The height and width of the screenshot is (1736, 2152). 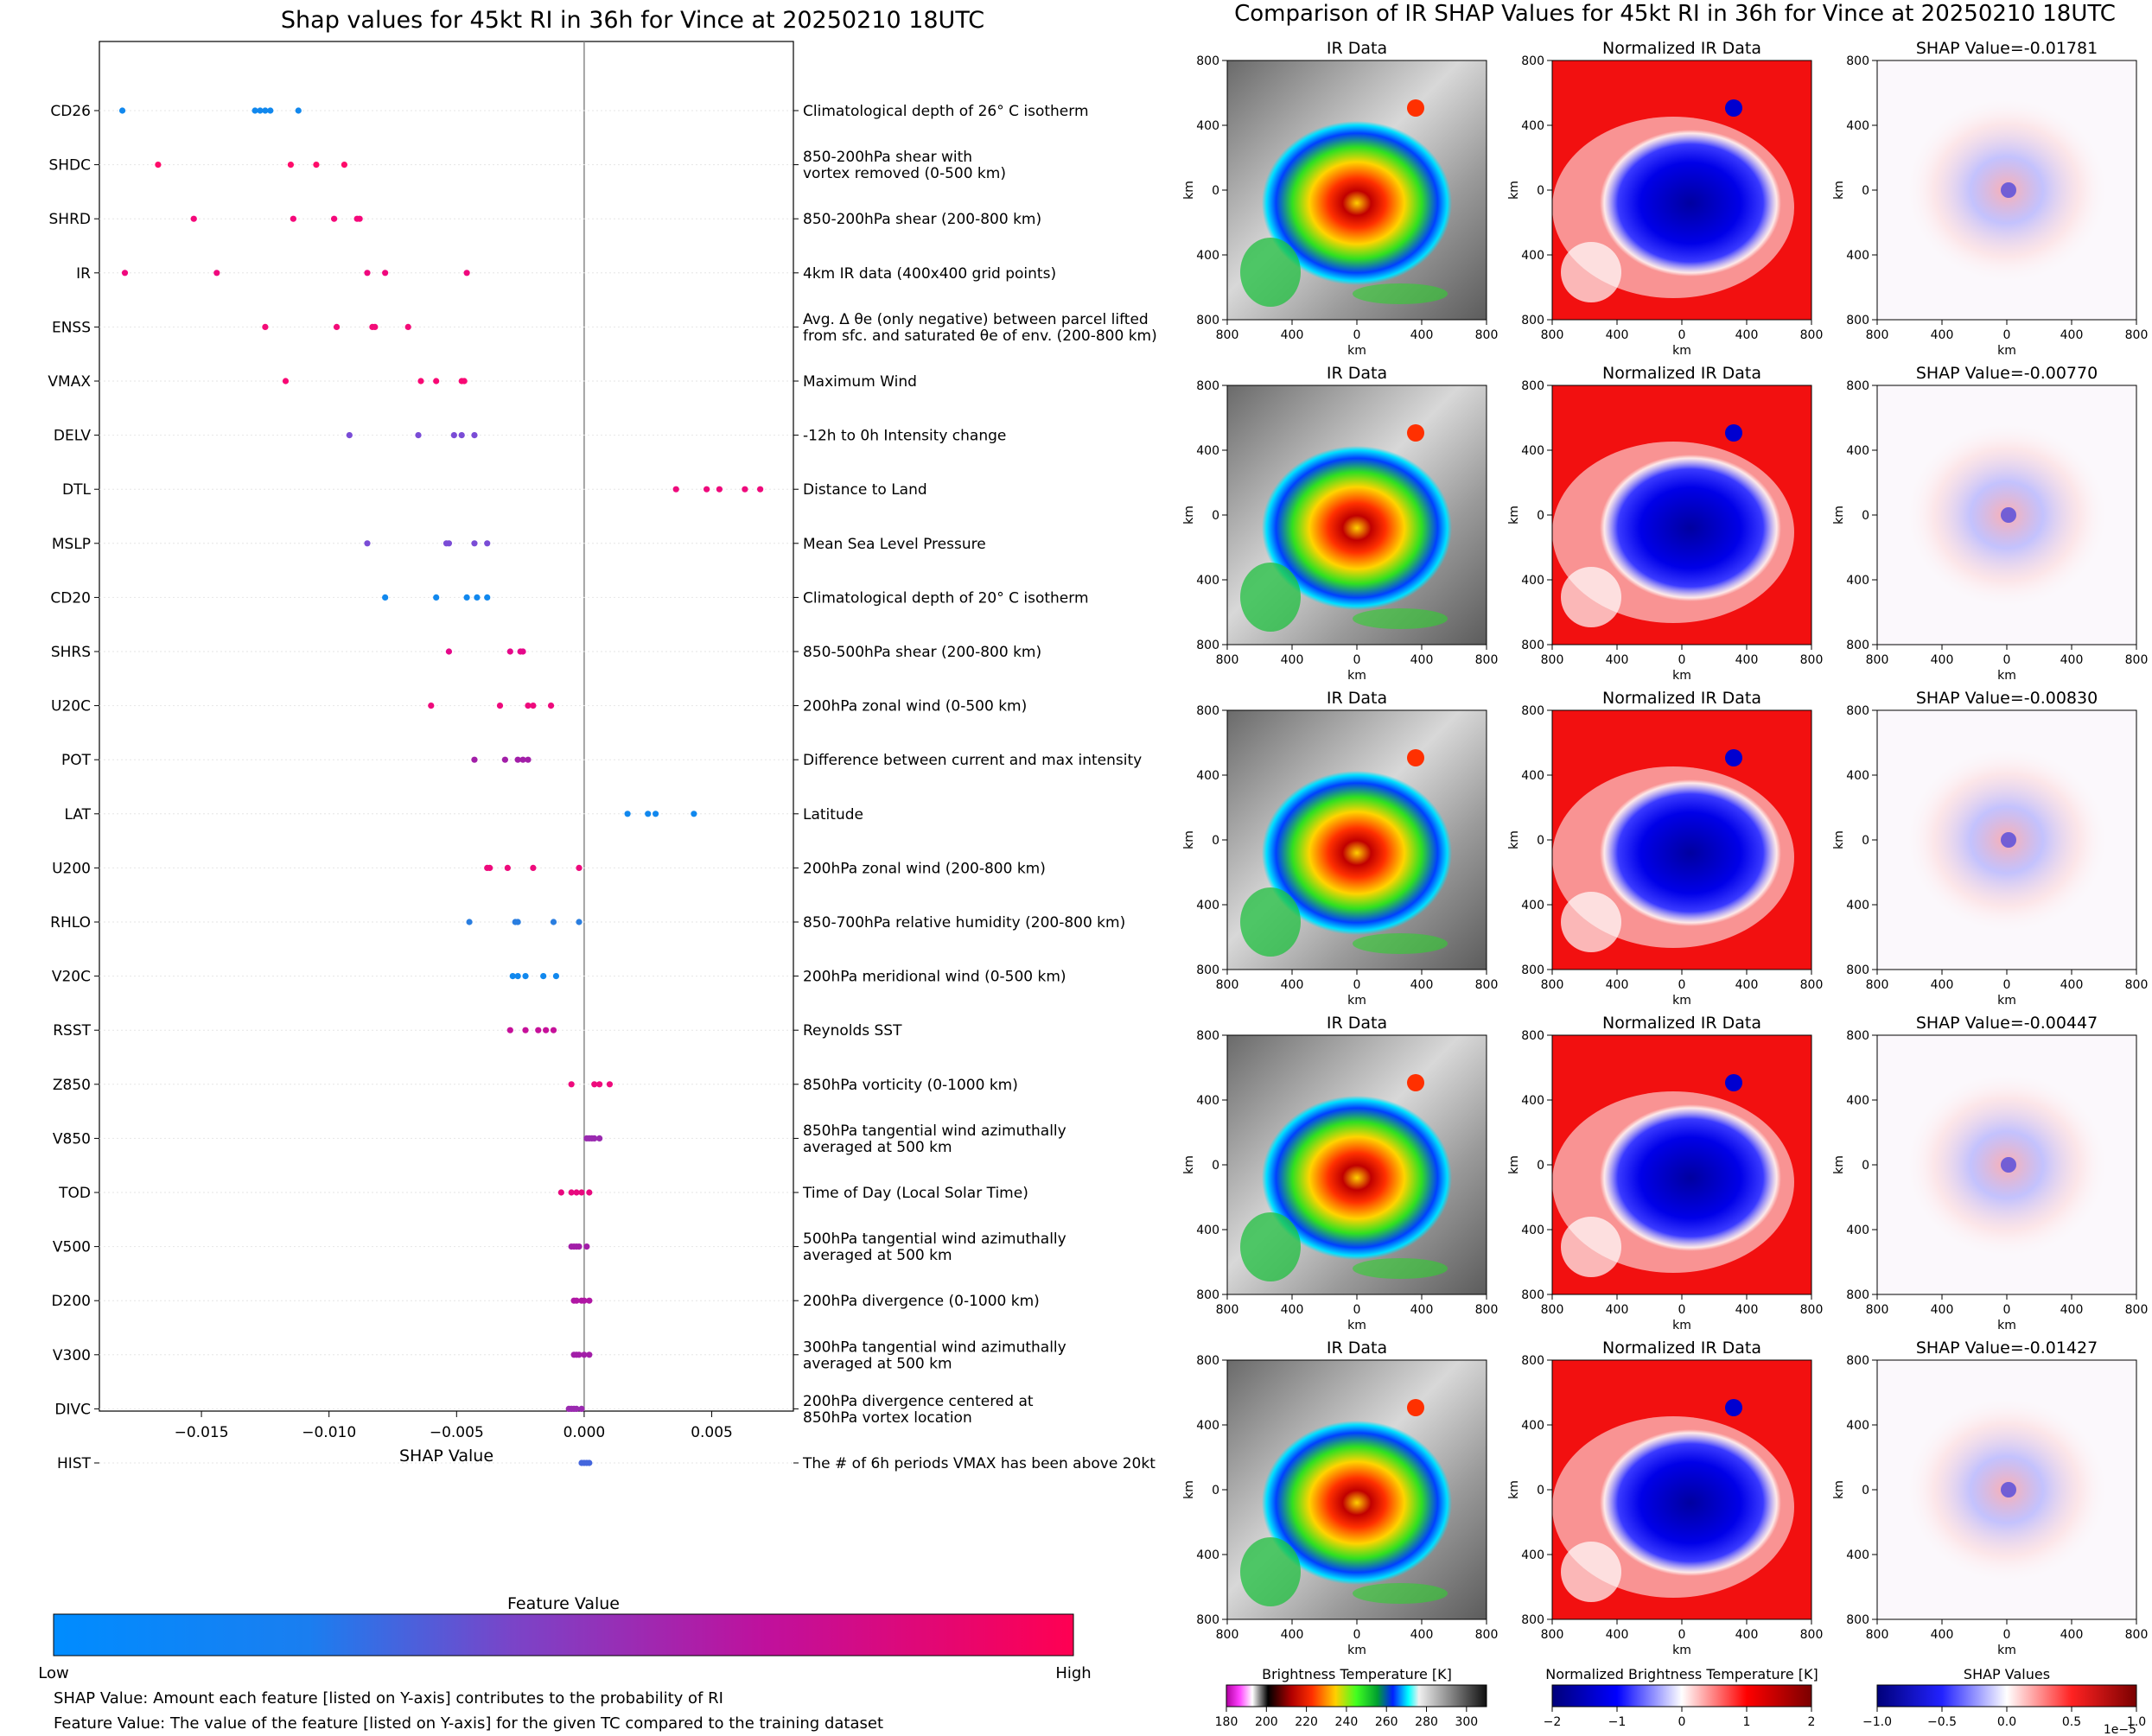 I want to click on feature-description: 200hPa zonal wind (200-800 km), so click(x=924, y=868).